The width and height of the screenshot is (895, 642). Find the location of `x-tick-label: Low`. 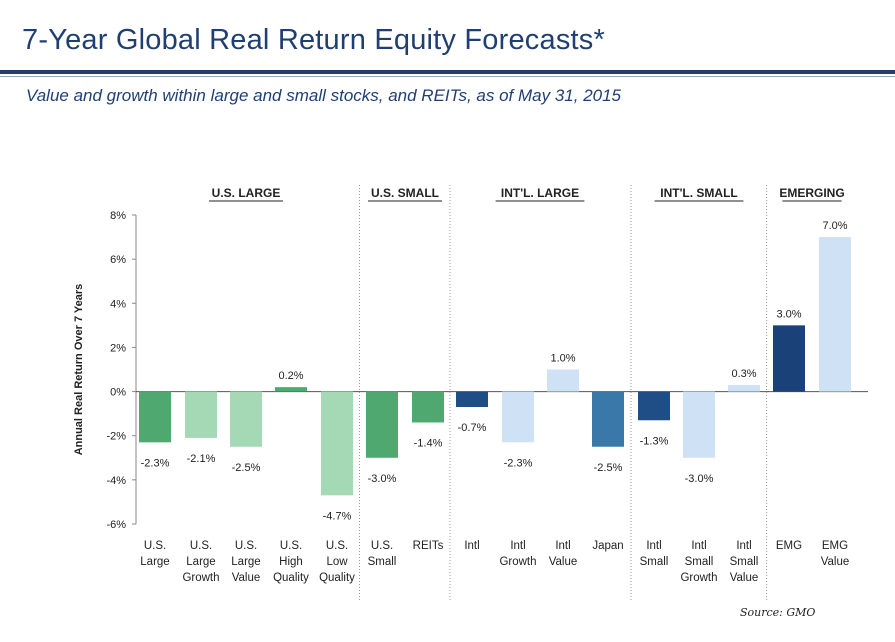

x-tick-label: Low is located at coordinates (337, 562).